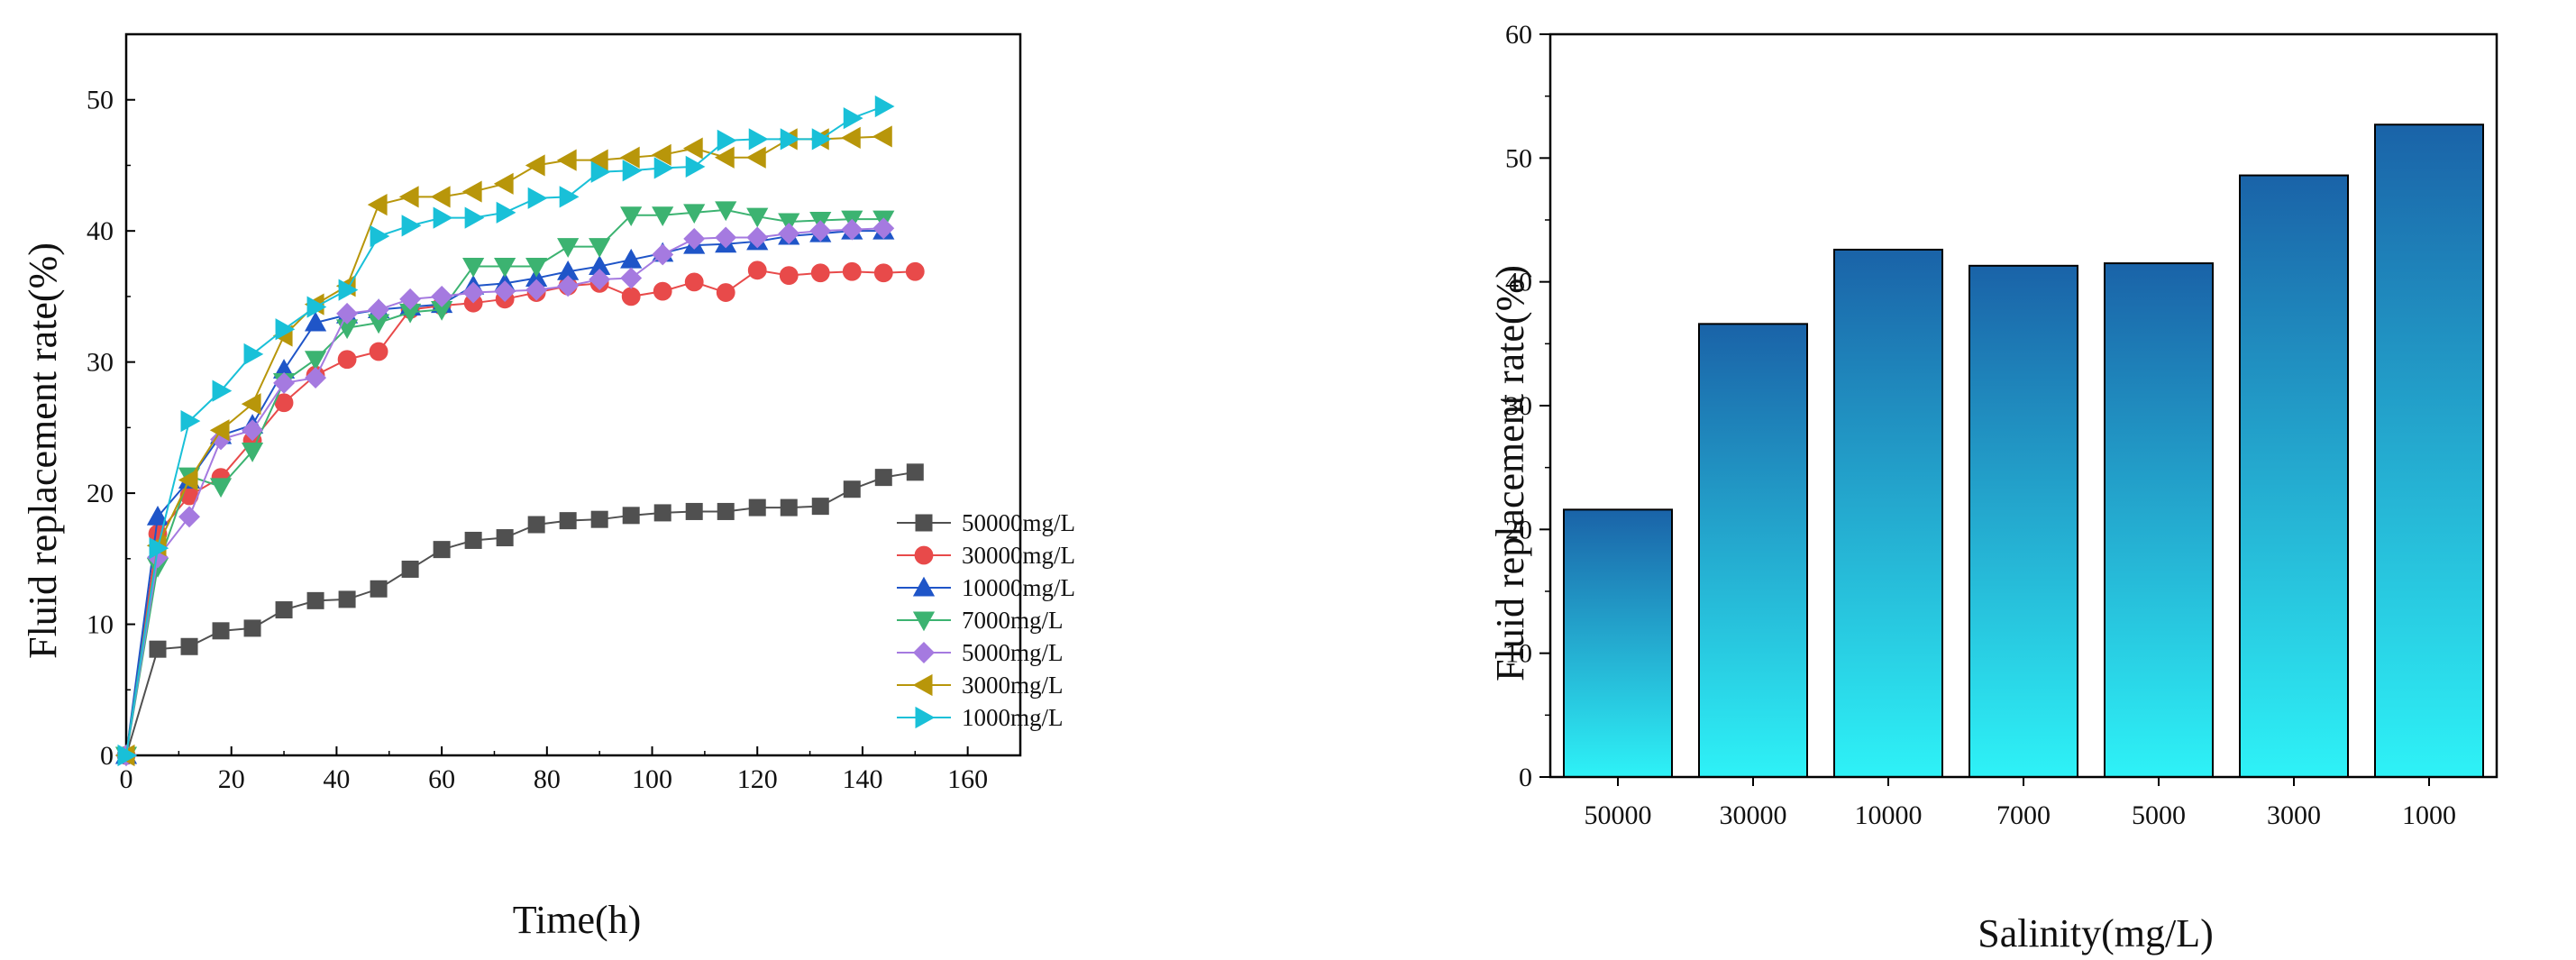 The height and width of the screenshot is (960, 2576). I want to click on legend-label: 3000mg/L, so click(1013, 685).